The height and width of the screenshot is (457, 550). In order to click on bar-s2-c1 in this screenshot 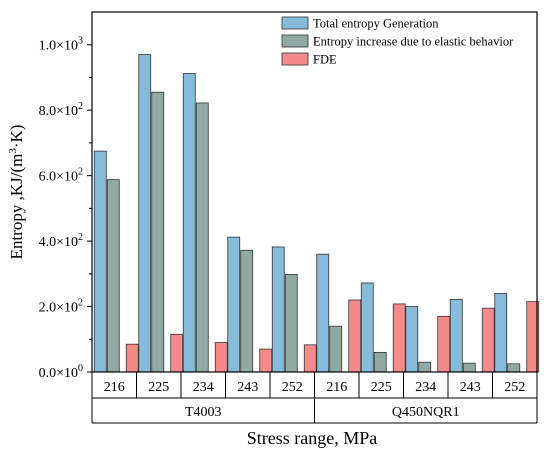, I will do `click(177, 353)`.